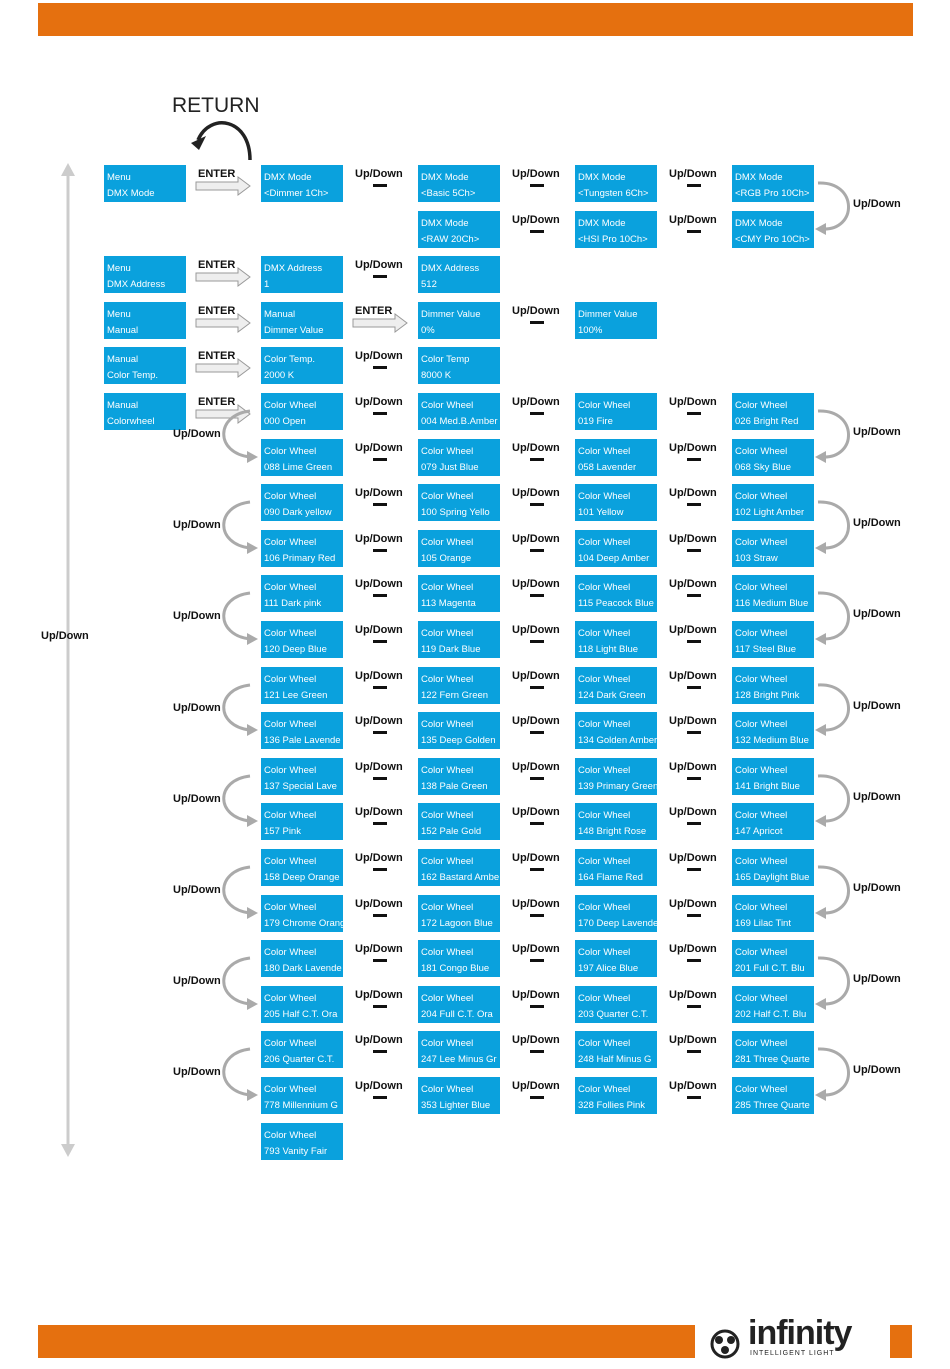  What do you see at coordinates (773, 913) in the screenshot?
I see `menu-display-box: Color Wheel 169 Lilac Tint` at bounding box center [773, 913].